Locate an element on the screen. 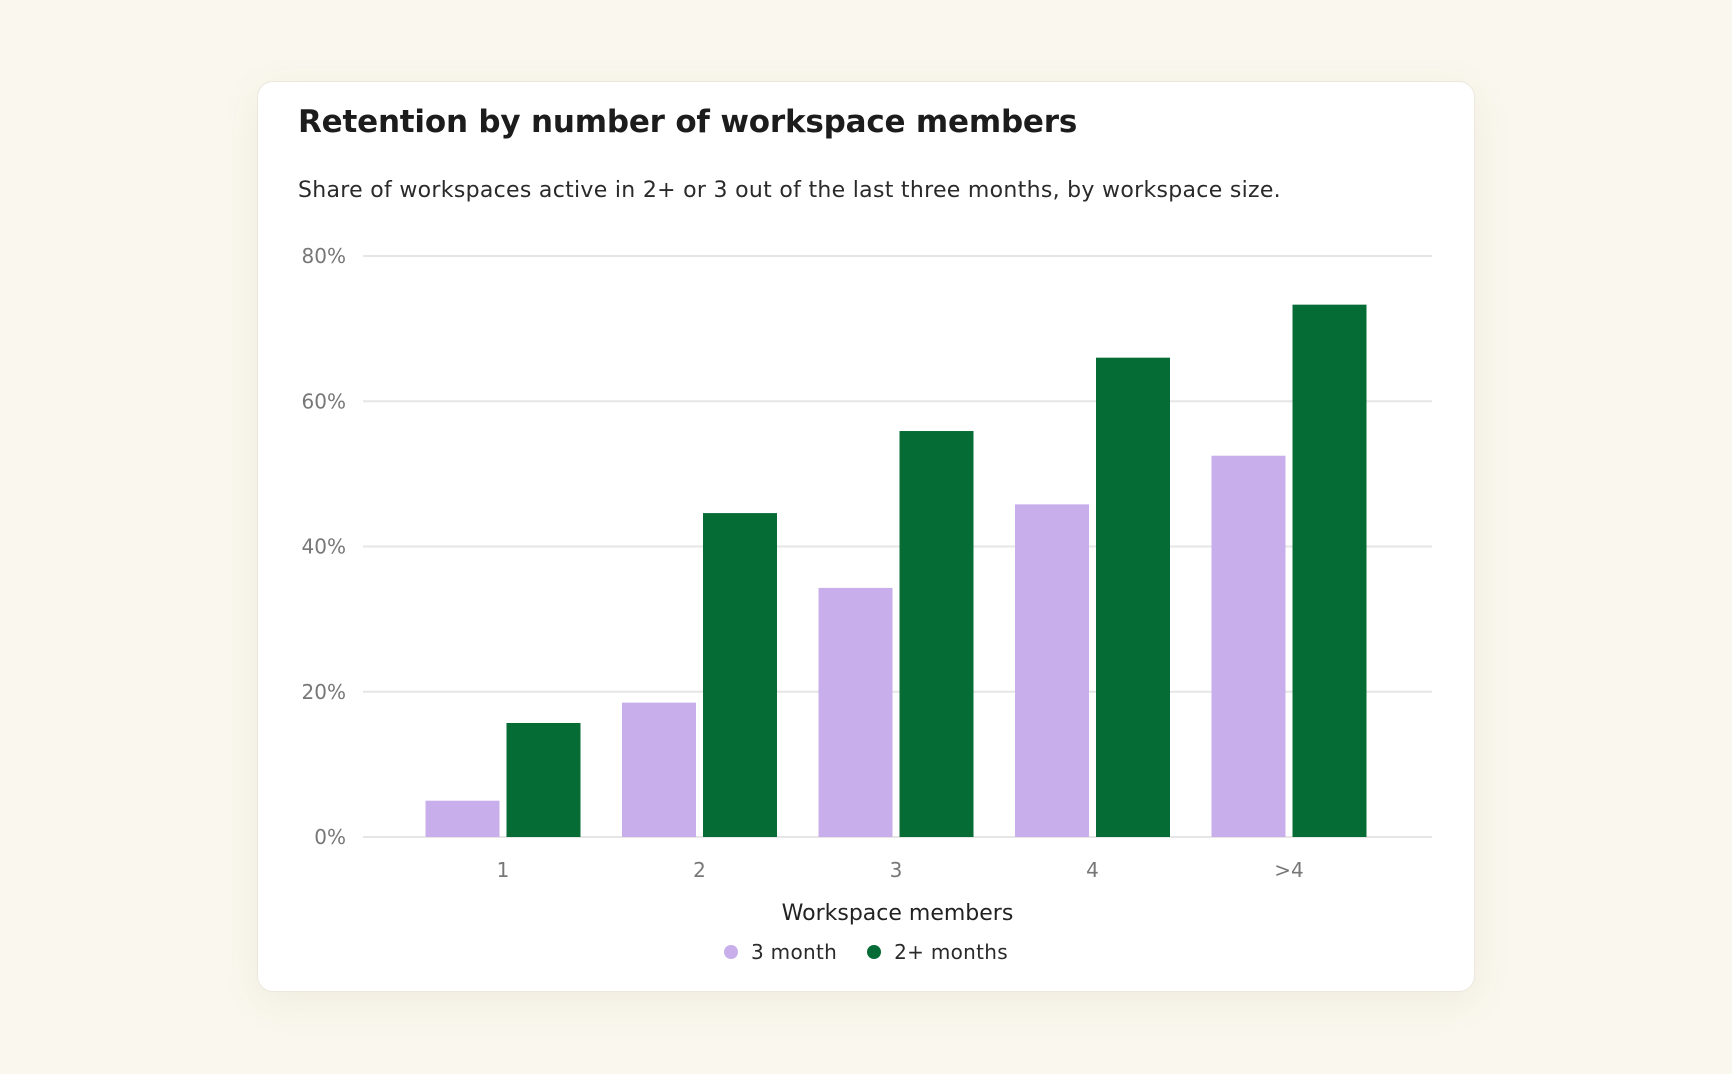 The width and height of the screenshot is (1732, 1074). legend: 3 month 2+ months is located at coordinates (866, 952).